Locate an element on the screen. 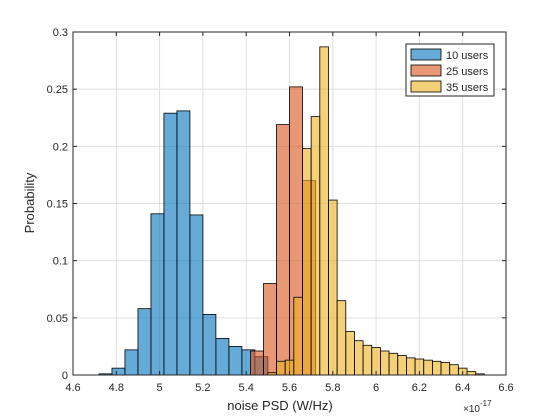 This screenshot has height=420, width=560. x-tick-label: 4.8 is located at coordinates (116, 388).